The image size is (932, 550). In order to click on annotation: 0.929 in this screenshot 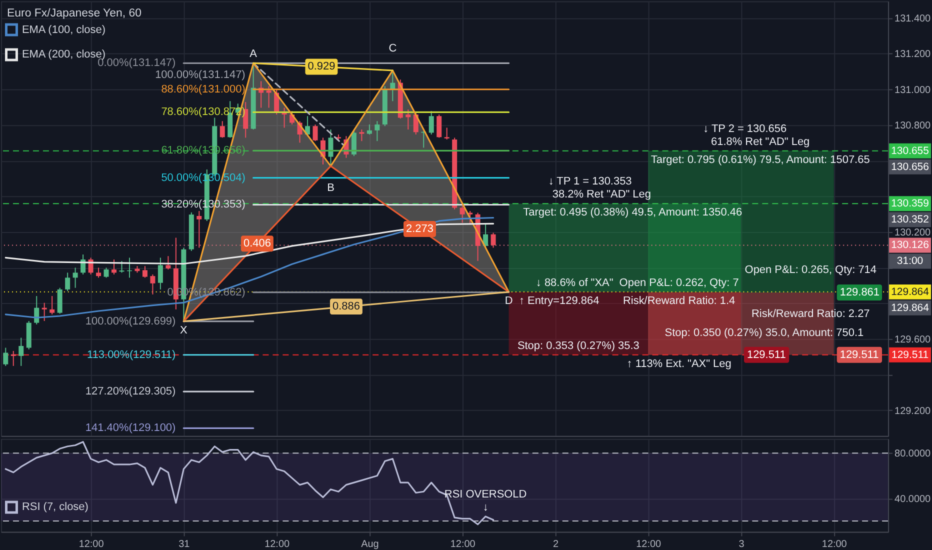, I will do `click(322, 66)`.